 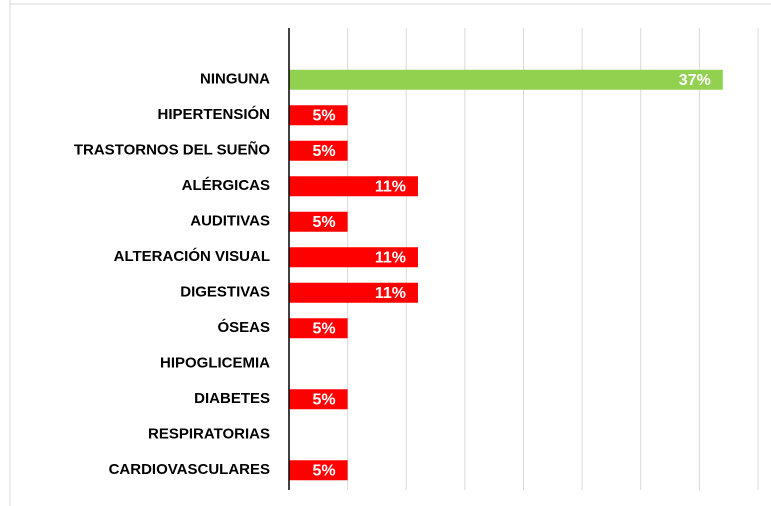 I want to click on y-tick-label: DIABETES, so click(x=232, y=398).